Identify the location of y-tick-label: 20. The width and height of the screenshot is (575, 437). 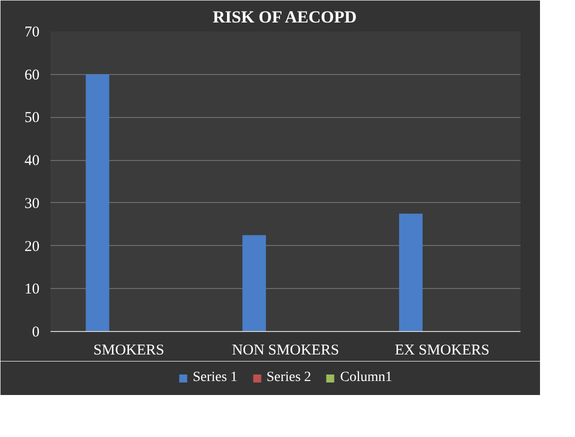
(32, 246).